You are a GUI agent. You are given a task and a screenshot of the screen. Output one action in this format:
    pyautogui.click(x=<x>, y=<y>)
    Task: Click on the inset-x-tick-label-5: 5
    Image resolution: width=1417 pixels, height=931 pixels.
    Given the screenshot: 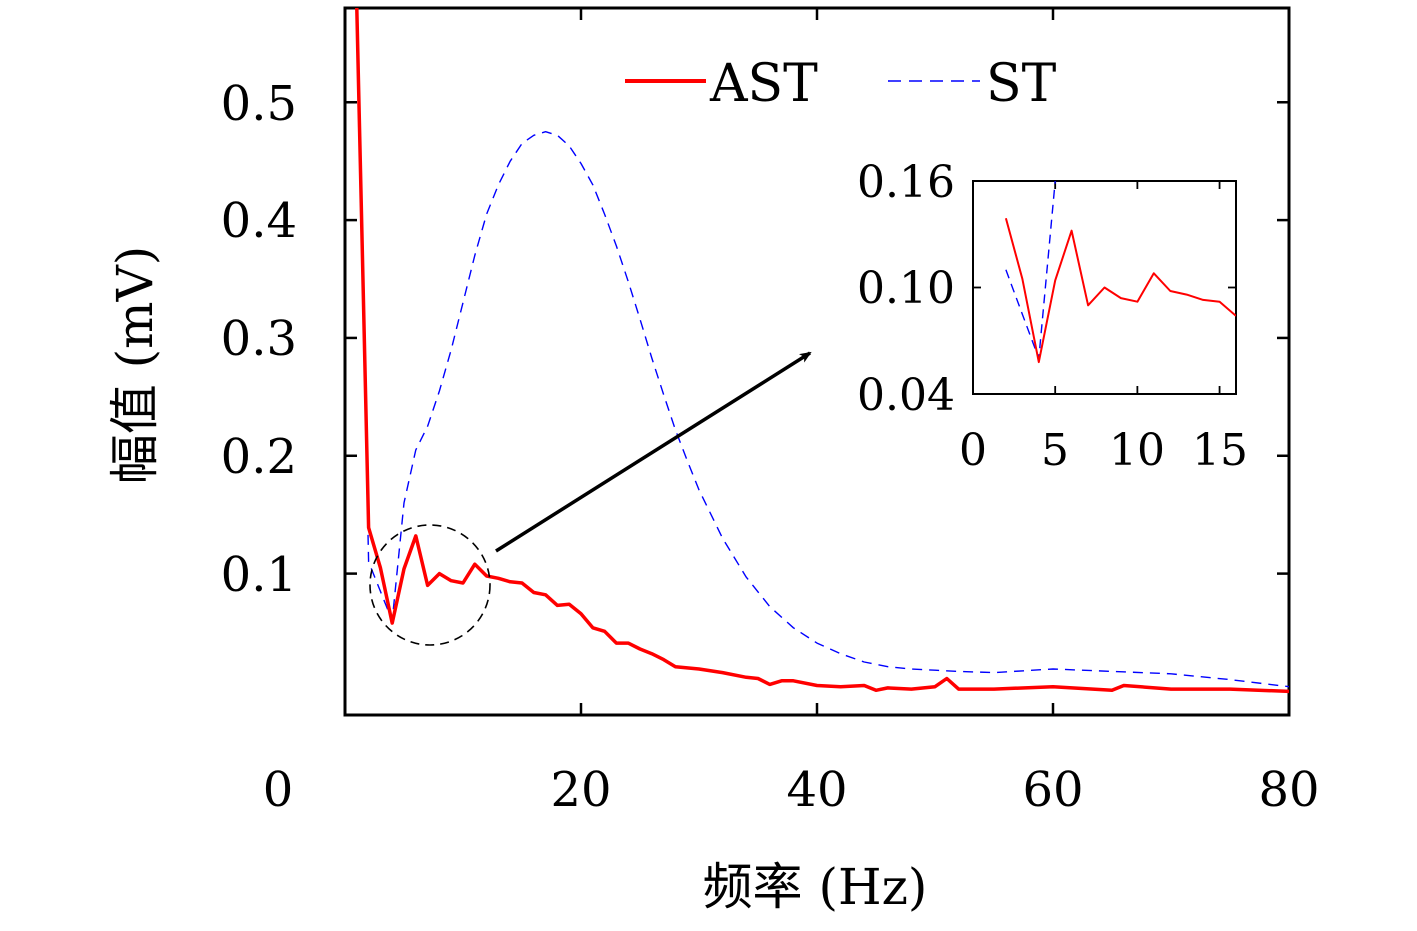 What is the action you would take?
    pyautogui.click(x=1055, y=450)
    